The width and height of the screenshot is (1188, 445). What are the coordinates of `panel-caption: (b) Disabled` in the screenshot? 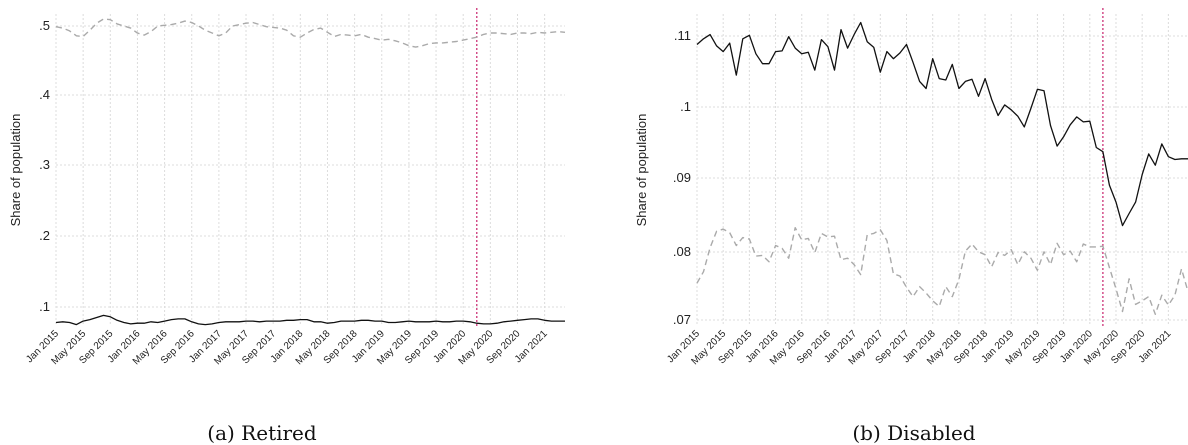 It's located at (913, 433).